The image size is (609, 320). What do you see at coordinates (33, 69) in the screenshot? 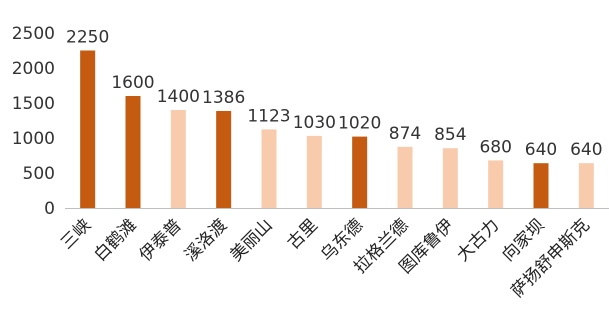
I see `y-tick-label: 2000` at bounding box center [33, 69].